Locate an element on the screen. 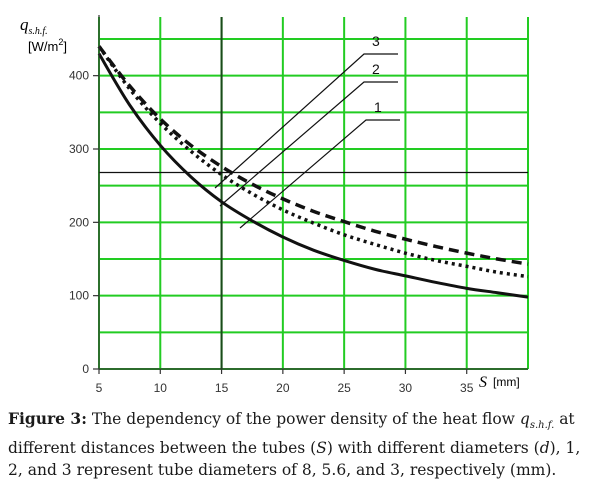 The height and width of the screenshot is (498, 590). y-tick-label: 300 is located at coordinates (79, 149).